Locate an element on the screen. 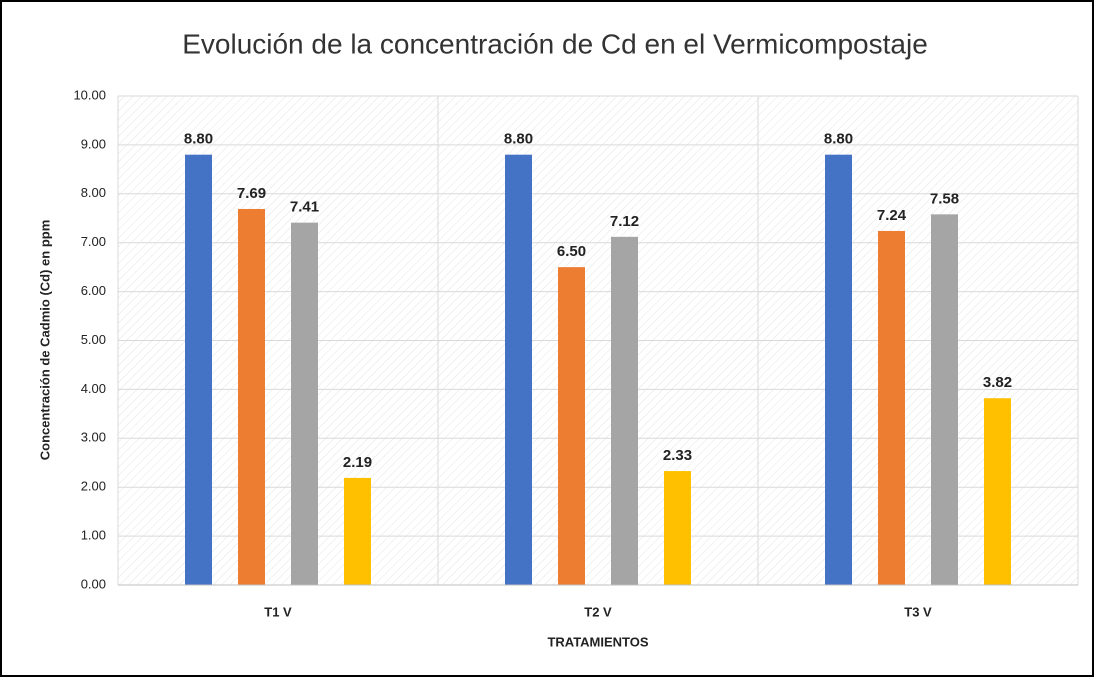 The width and height of the screenshot is (1094, 677). y-tick-label: 8.00 is located at coordinates (93, 192).